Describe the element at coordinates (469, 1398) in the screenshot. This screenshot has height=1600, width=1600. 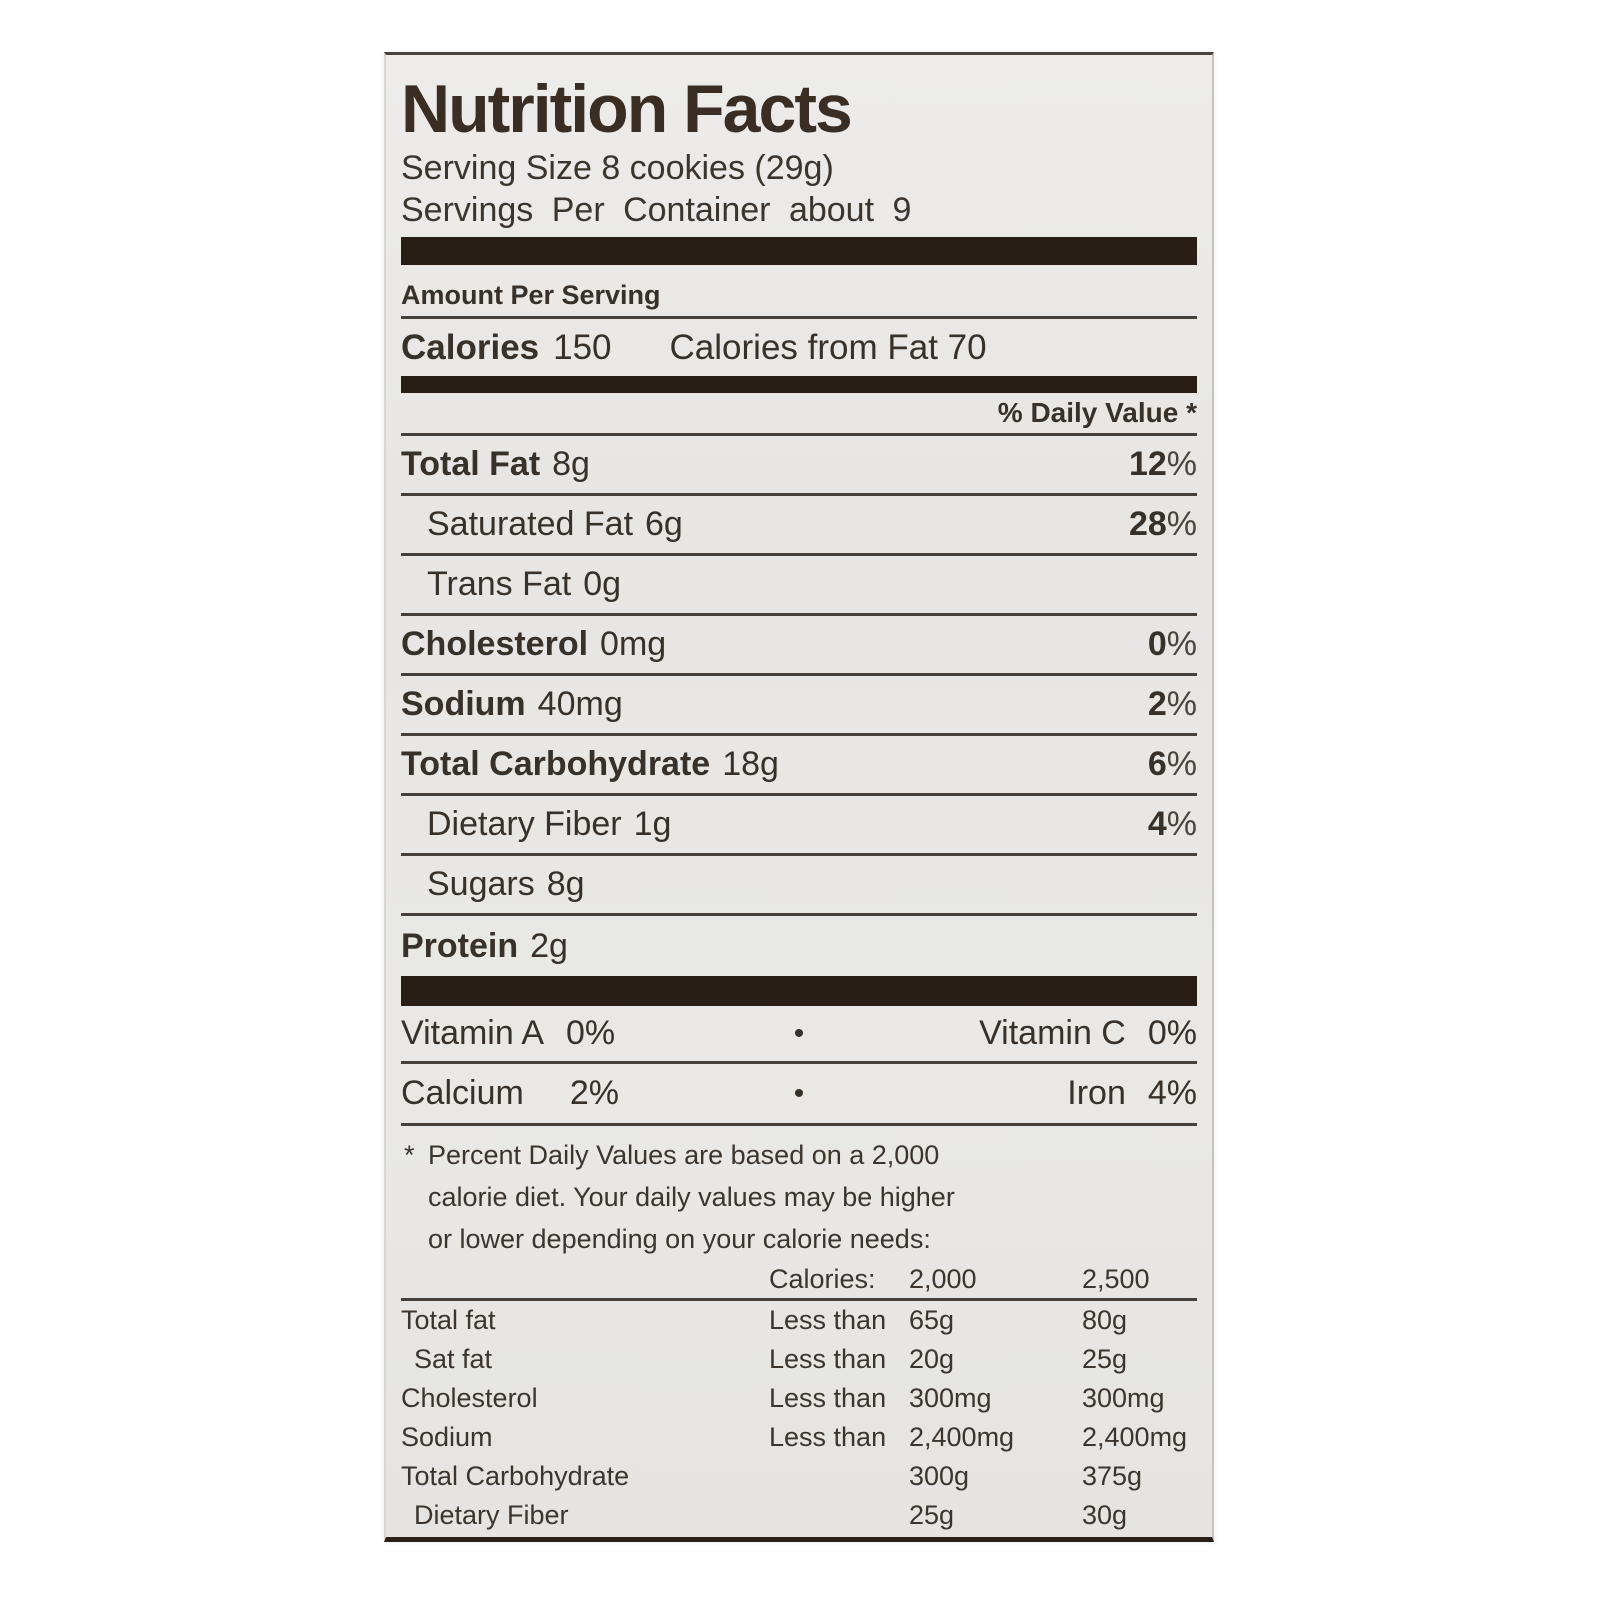
I see `row-label: Cholesterol` at that location.